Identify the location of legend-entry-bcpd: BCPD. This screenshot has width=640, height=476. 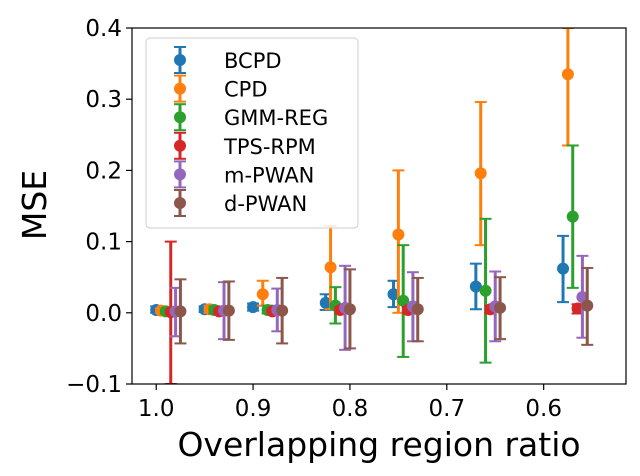
(228, 60).